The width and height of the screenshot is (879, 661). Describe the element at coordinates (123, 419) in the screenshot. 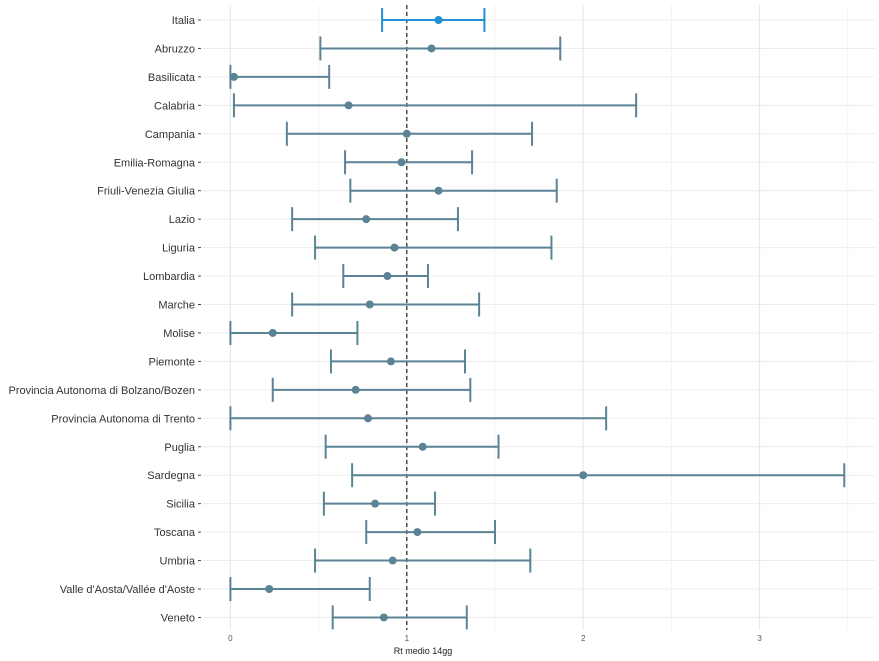

I see `category-label: Provincia Autonoma di Trento` at that location.